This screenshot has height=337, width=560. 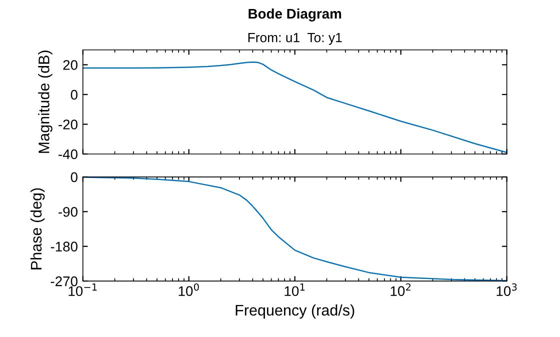 I want to click on y-axis-title: Phase (deg), so click(x=37, y=229).